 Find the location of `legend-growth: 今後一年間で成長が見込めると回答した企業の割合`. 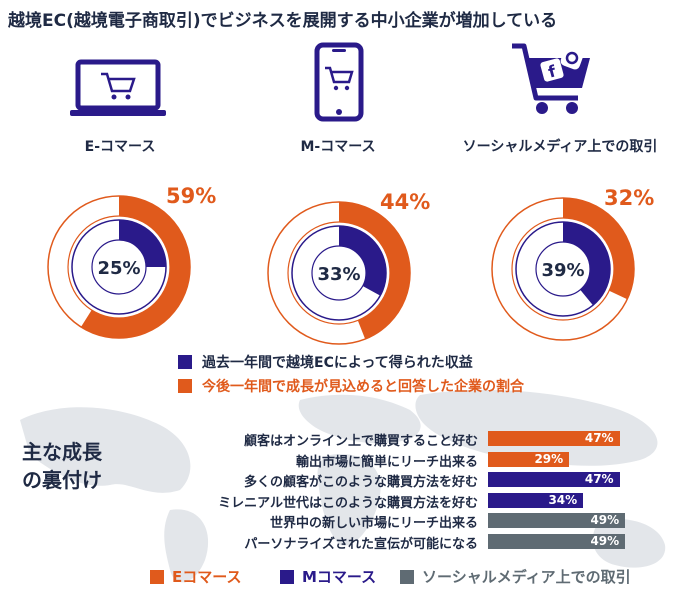

legend-growth: 今後一年間で成長が見込めると回答した企業の割合 is located at coordinates (351, 386).